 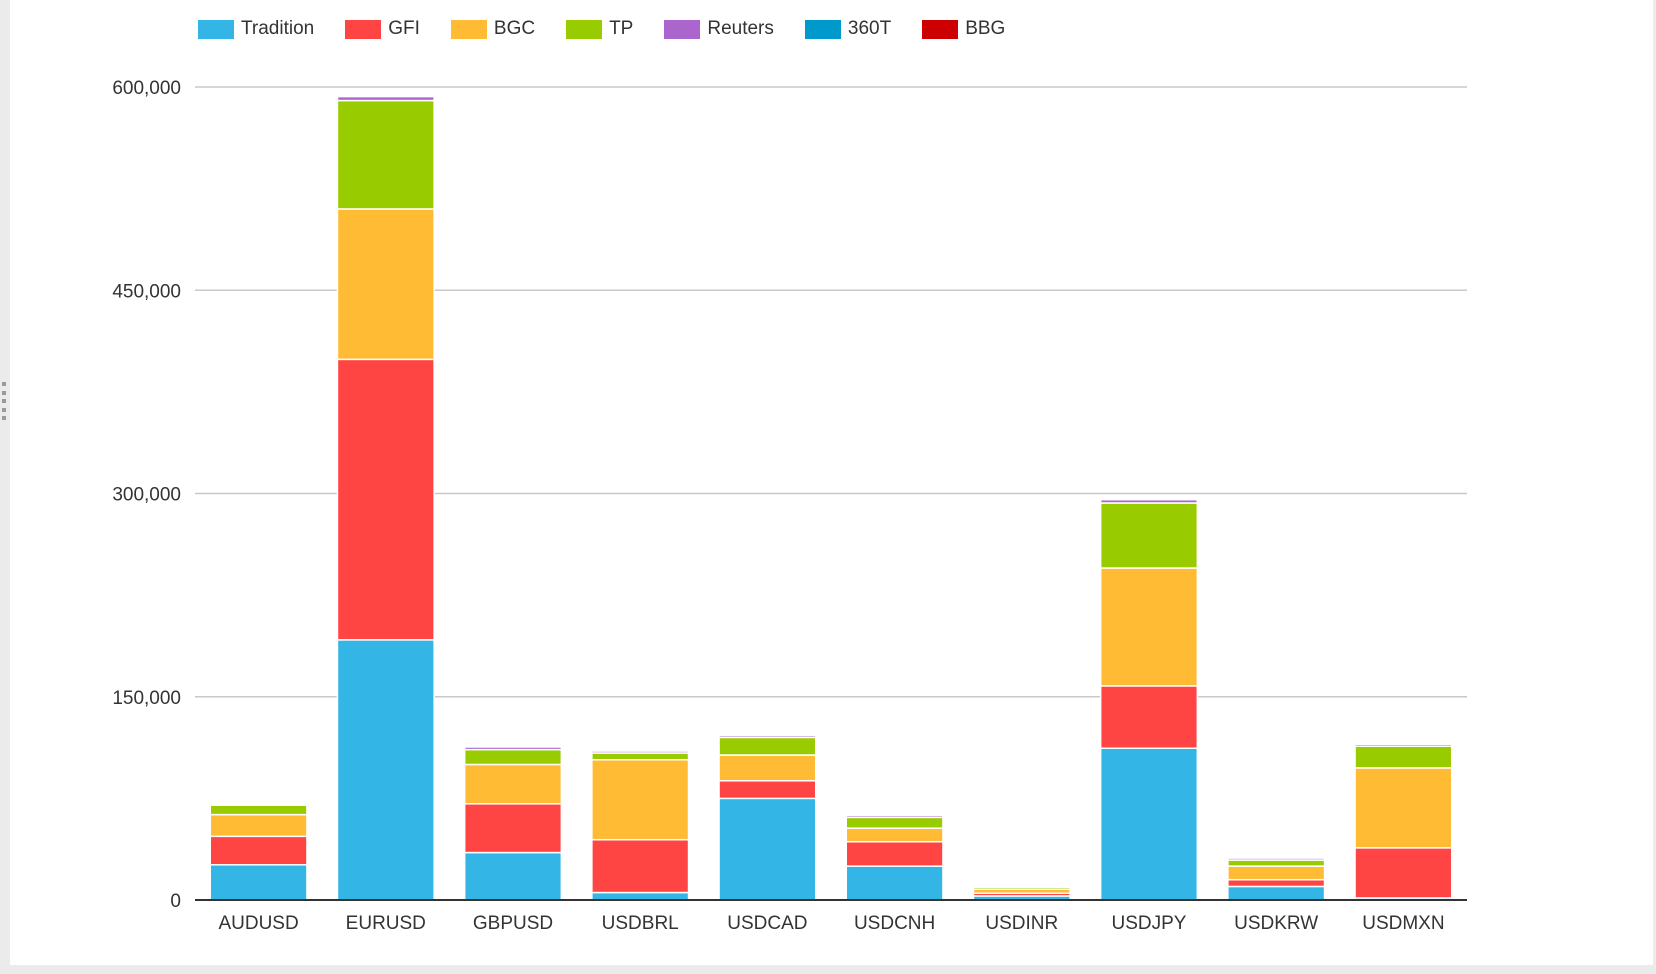 What do you see at coordinates (1276, 923) in the screenshot?
I see `x-tick-label: USDKRW` at bounding box center [1276, 923].